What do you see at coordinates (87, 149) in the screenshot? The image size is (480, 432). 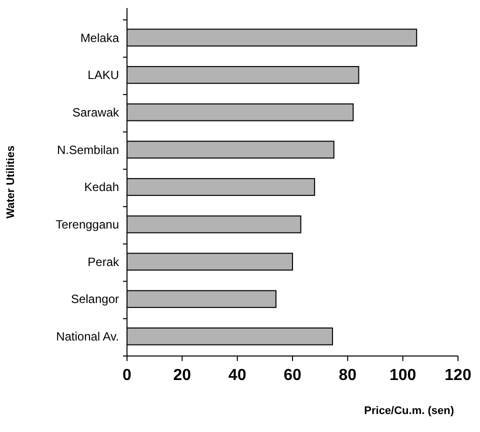 I see `y-tick-label: N.Sembilan` at bounding box center [87, 149].